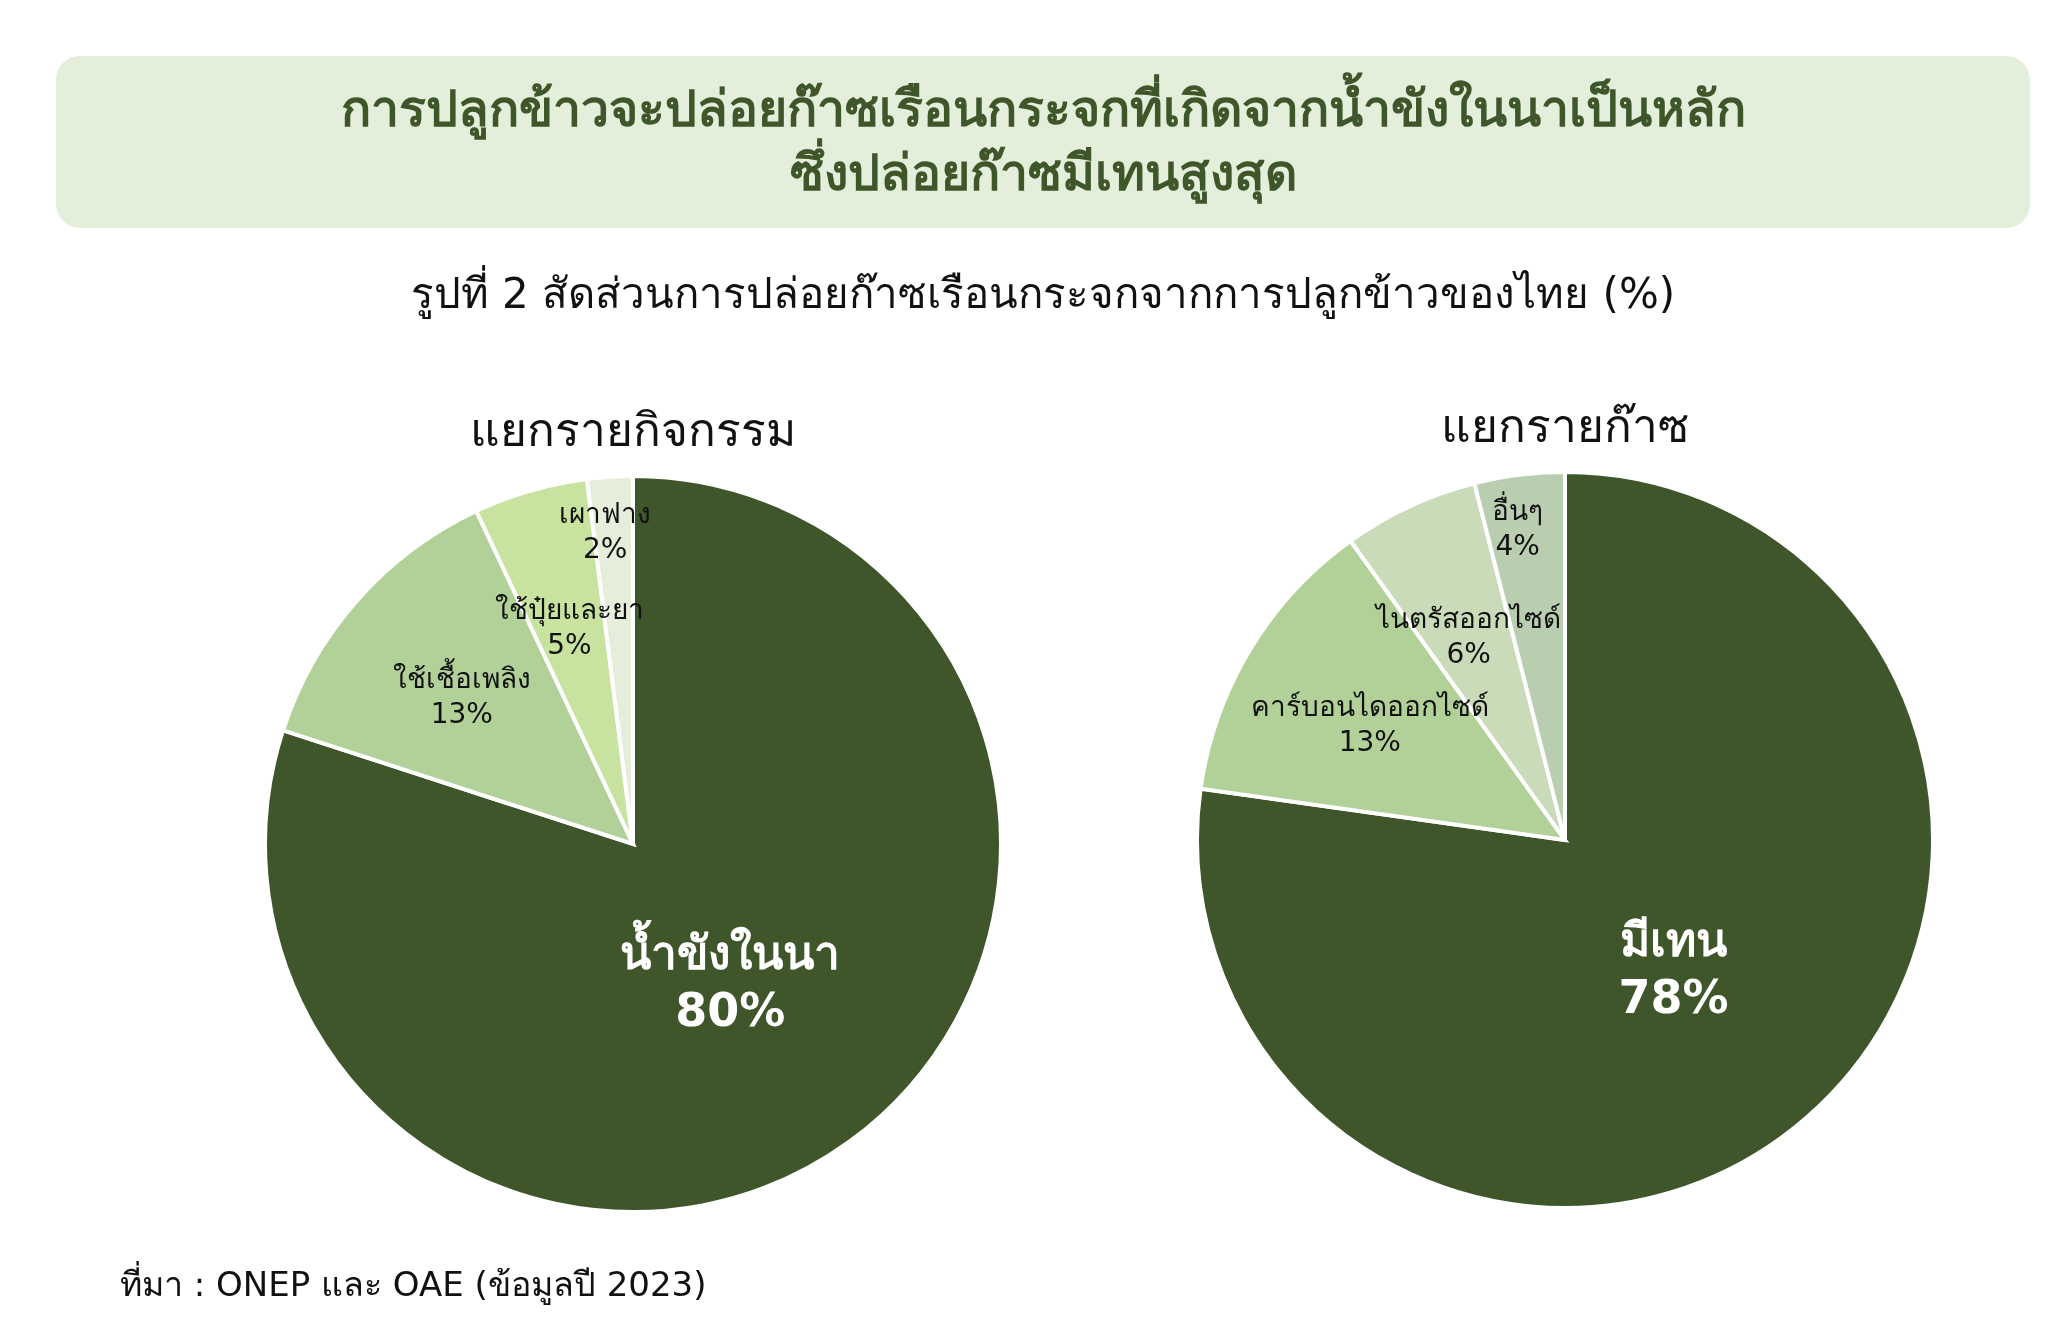  Describe the element at coordinates (1674, 939) in the screenshot. I see `slice-label: มีเทน` at that location.